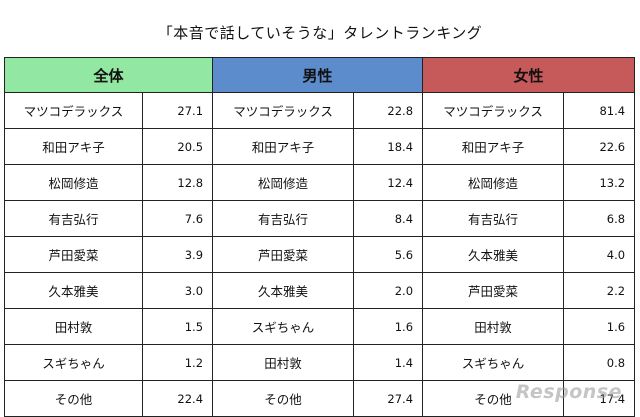 The height and width of the screenshot is (417, 640). Describe the element at coordinates (599, 110) in the screenshot. I see `percentage-cell: 81.4` at that location.